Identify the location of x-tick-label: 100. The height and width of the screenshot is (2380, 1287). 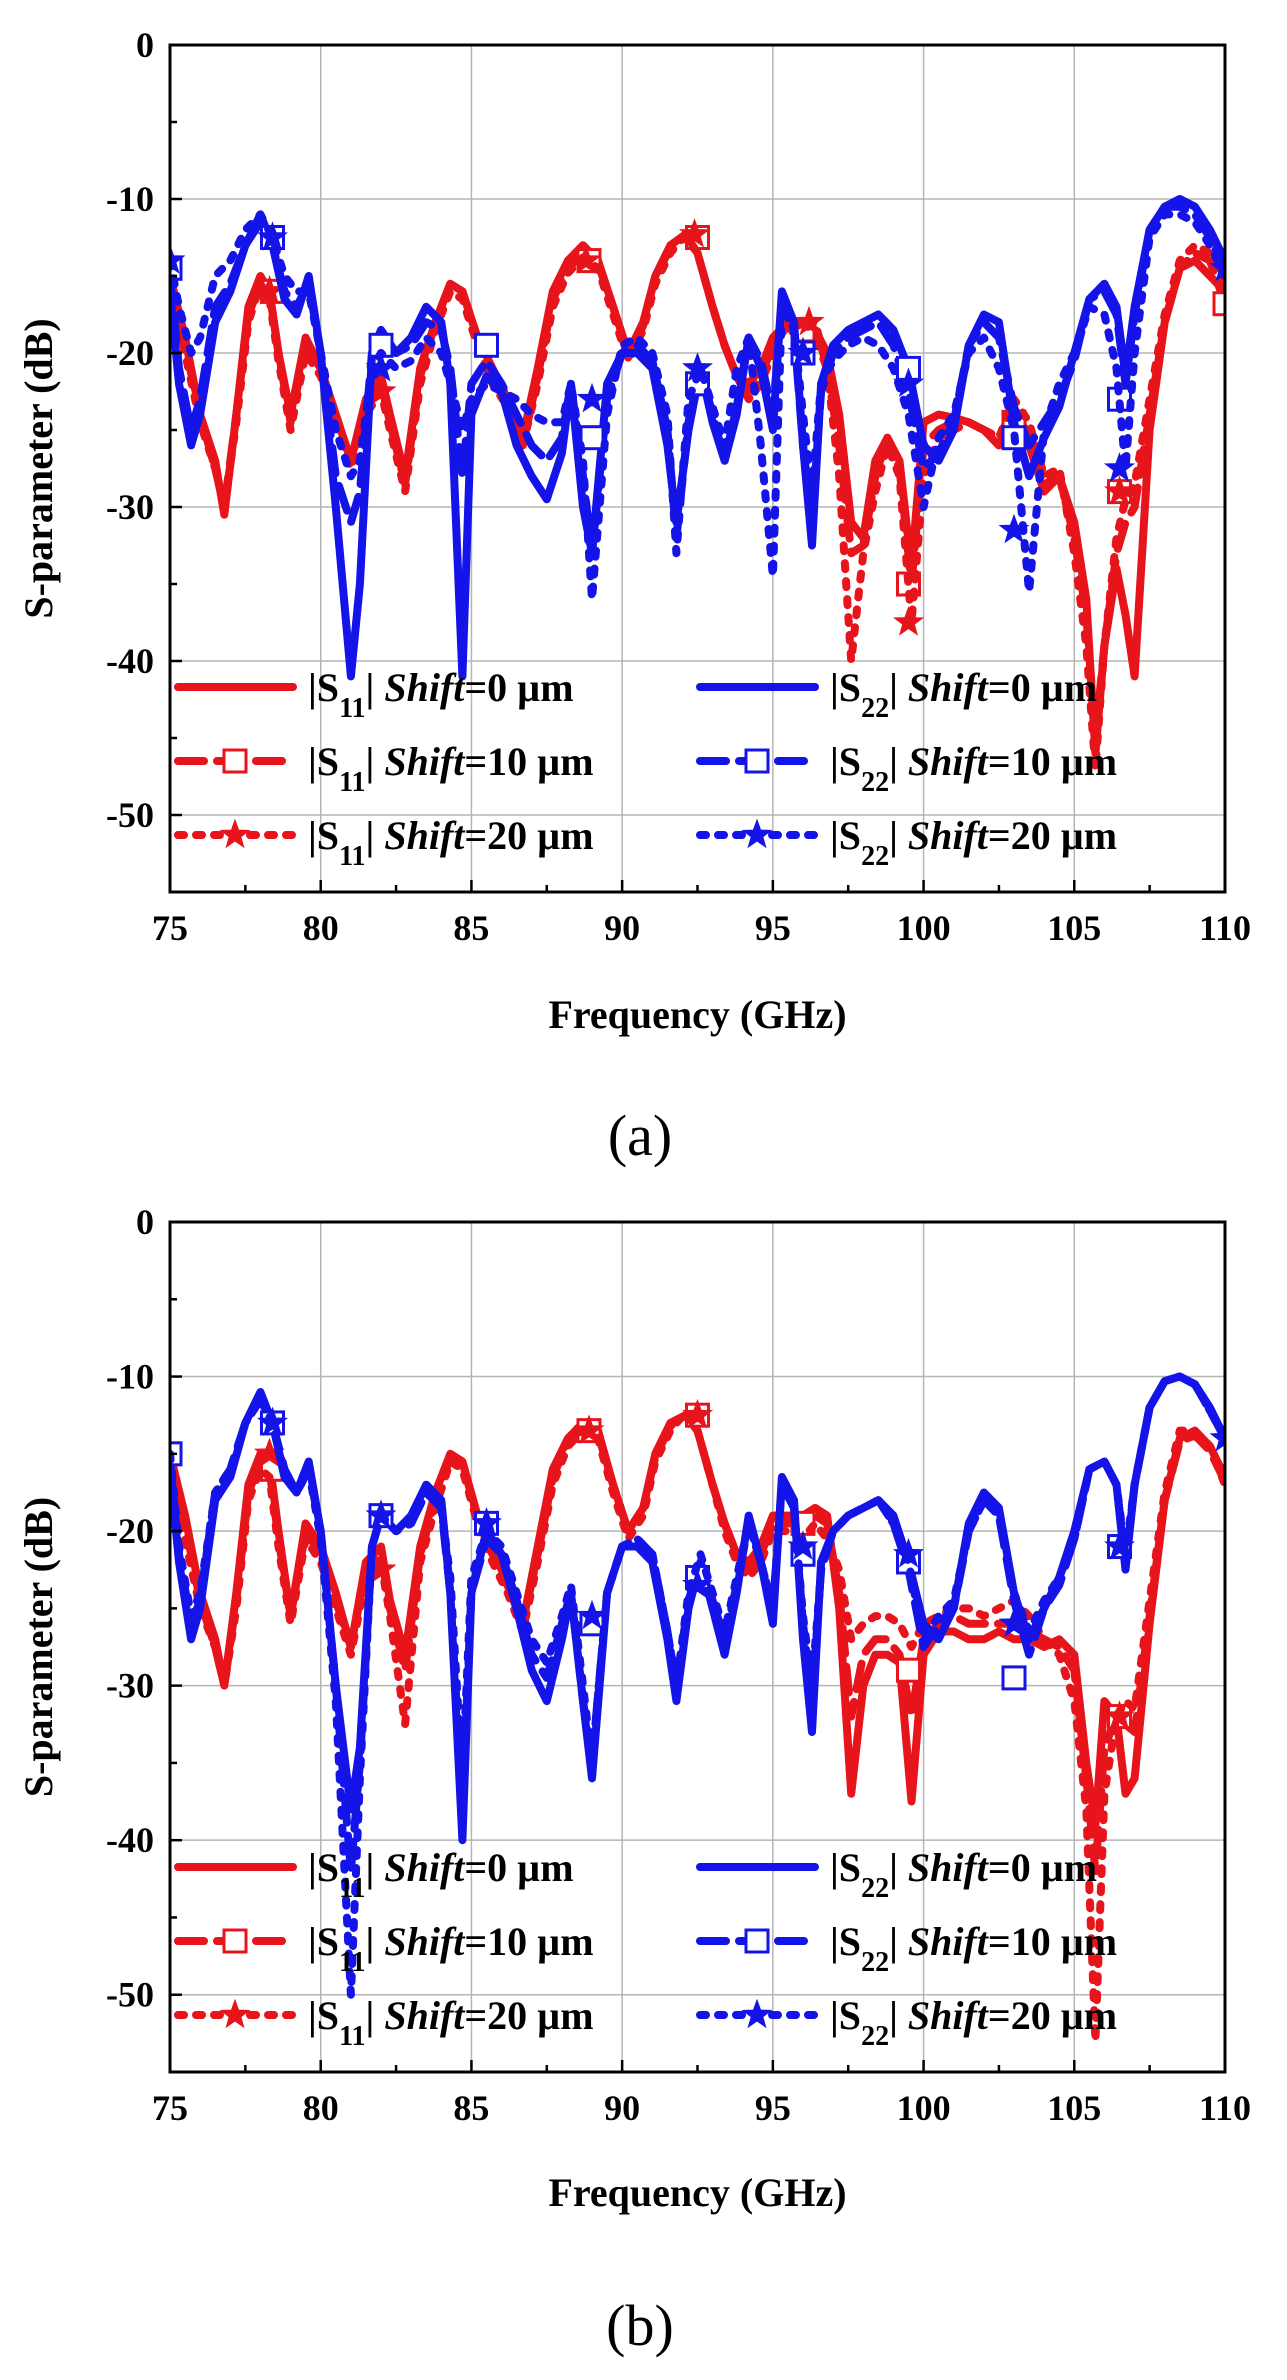
(924, 928).